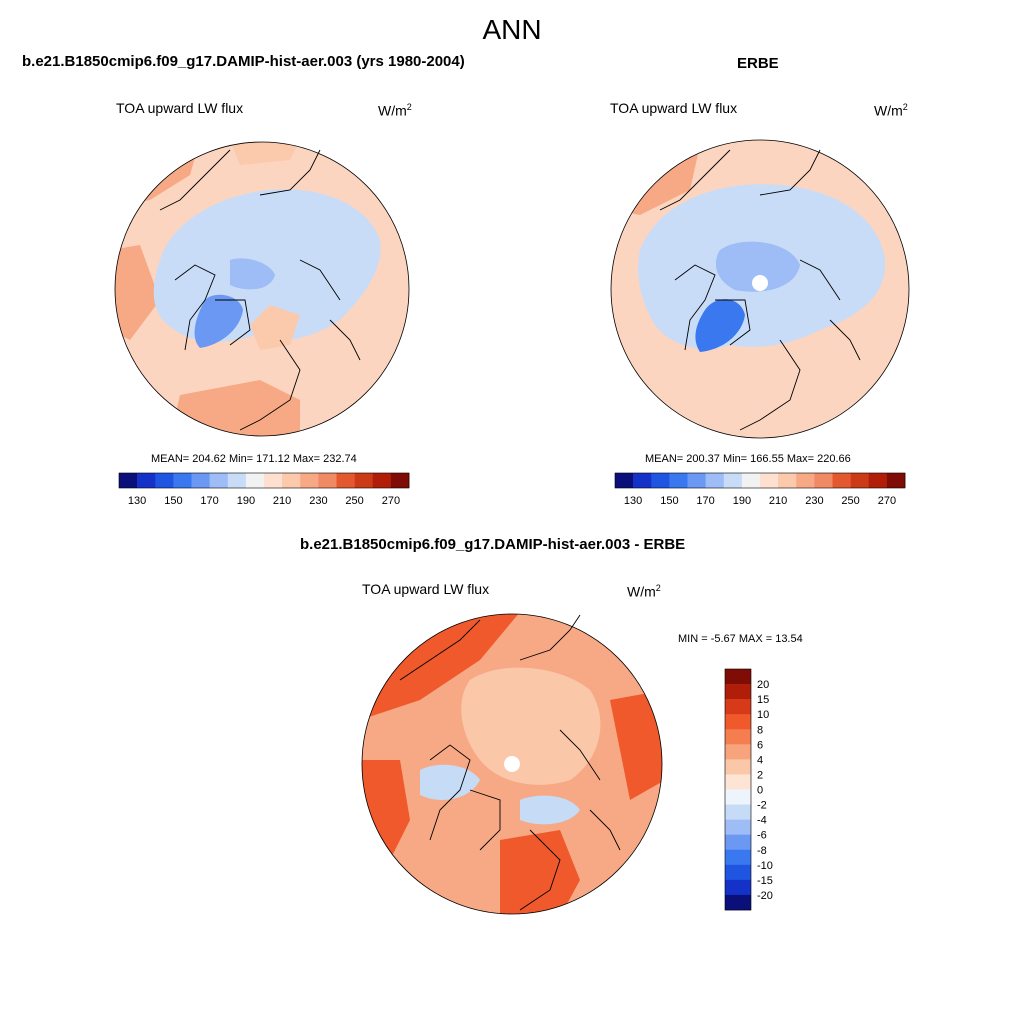 Image resolution: width=1024 pixels, height=1024 pixels. What do you see at coordinates (765, 881) in the screenshot?
I see `colorbar3-tick-label: -15` at bounding box center [765, 881].